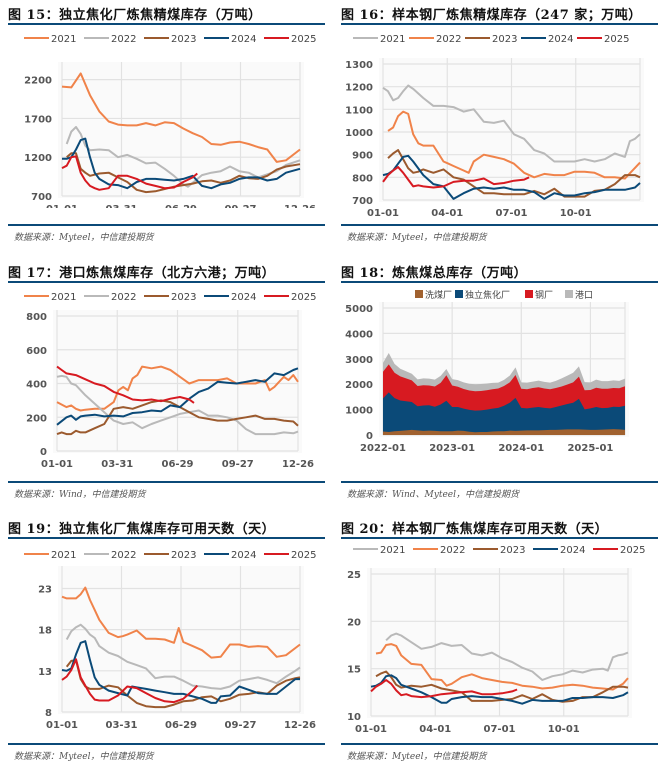 The image size is (658, 769). I want to click on y-tick-label: 200, so click(36, 418).